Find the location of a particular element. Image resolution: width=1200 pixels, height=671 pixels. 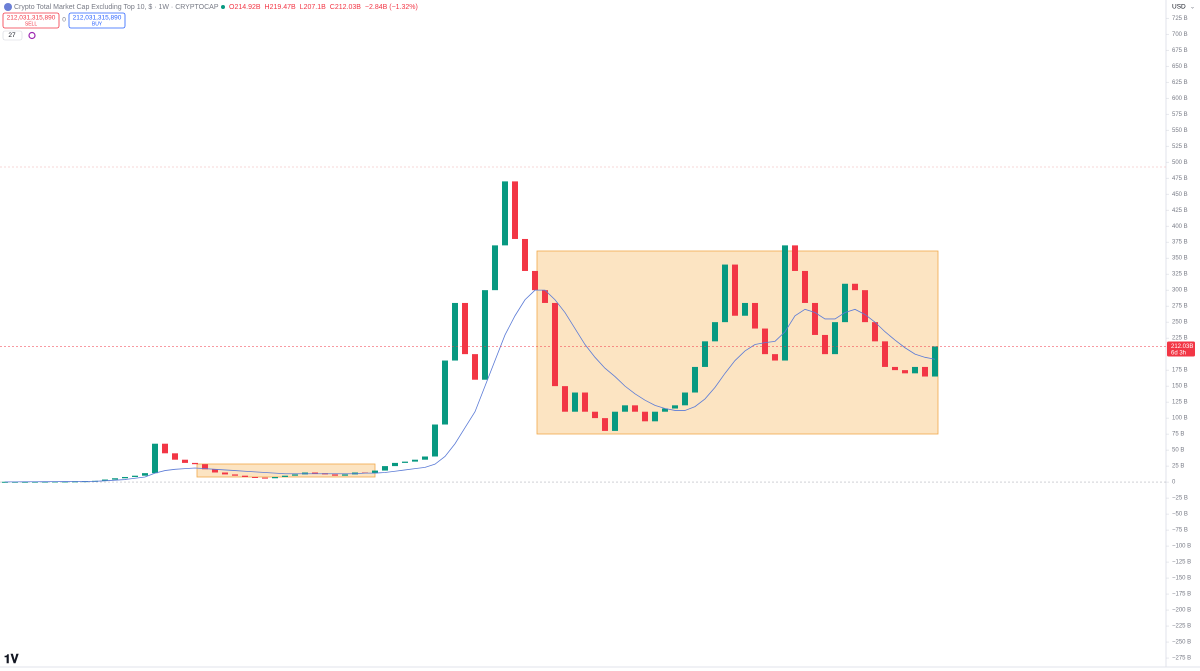

last-price-label: 212.03B is located at coordinates (1182, 347).